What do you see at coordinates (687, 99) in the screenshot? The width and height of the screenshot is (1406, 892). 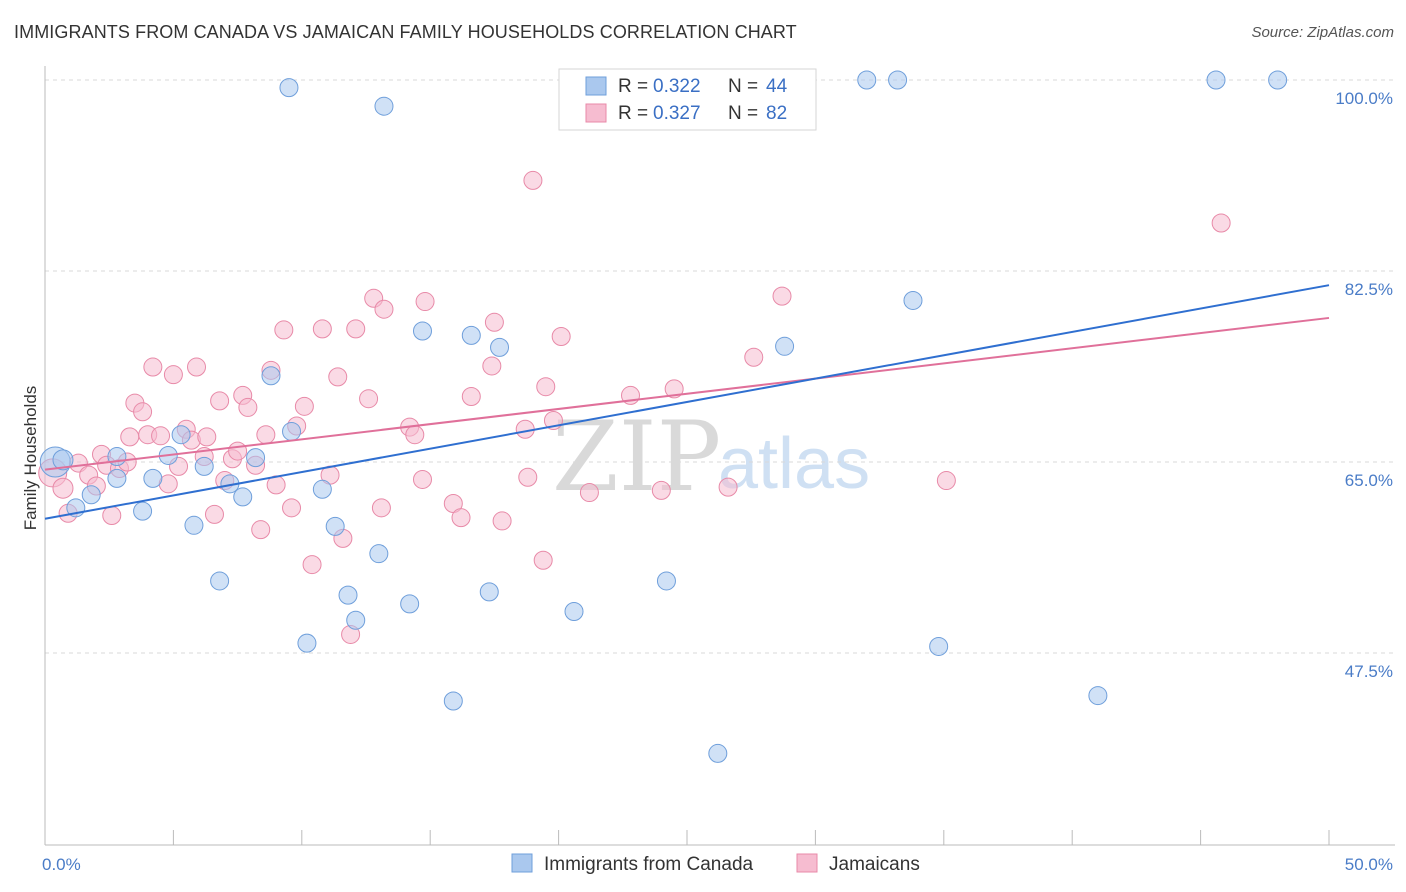 I see `top-legend: R = 0.322 N = 44 R = 0.327 N = 82` at bounding box center [687, 99].